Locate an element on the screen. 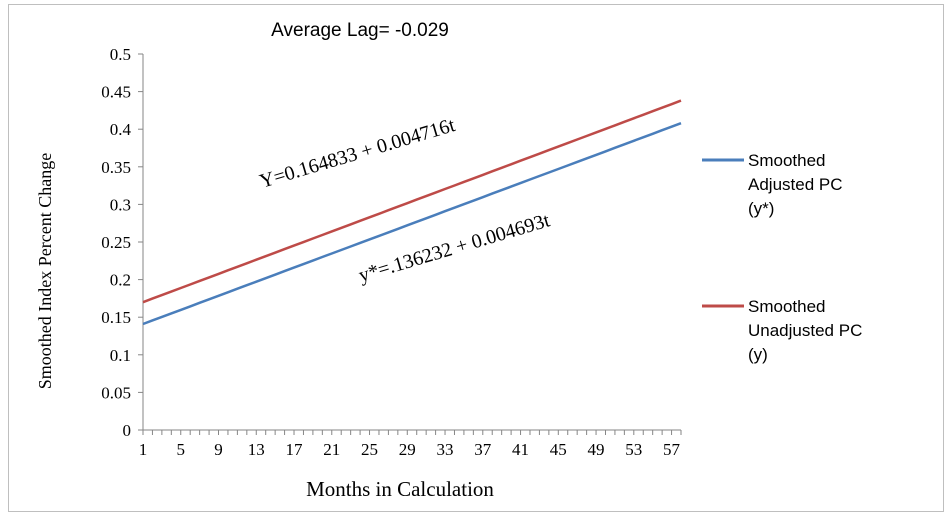 The image size is (948, 514). legend-label-line: Adjusted PC is located at coordinates (795, 184).